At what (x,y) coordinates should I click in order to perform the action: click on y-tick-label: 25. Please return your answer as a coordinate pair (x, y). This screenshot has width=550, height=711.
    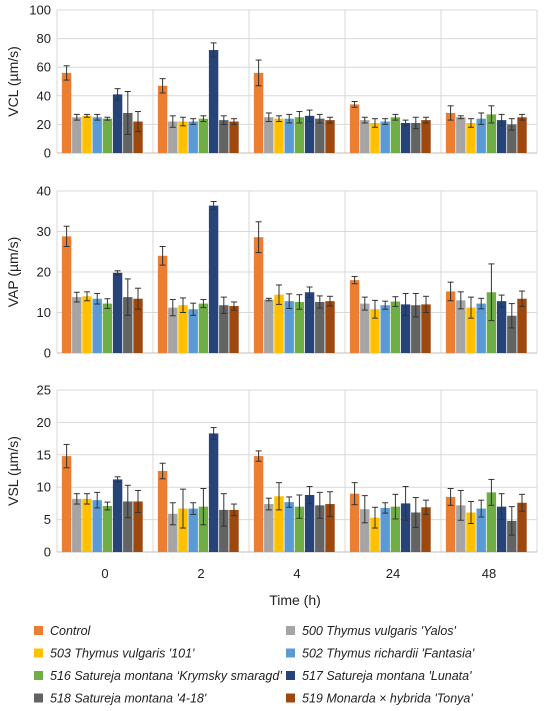
    Looking at the image, I should click on (44, 390).